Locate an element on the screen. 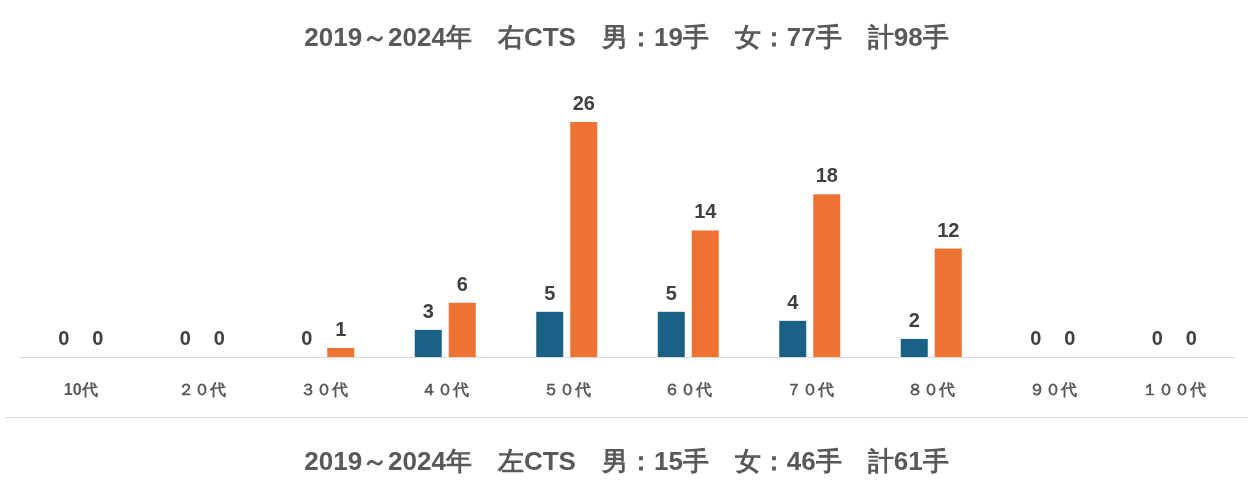 Image resolution: width=1253 pixels, height=500 pixels. label: 14 is located at coordinates (705, 211).